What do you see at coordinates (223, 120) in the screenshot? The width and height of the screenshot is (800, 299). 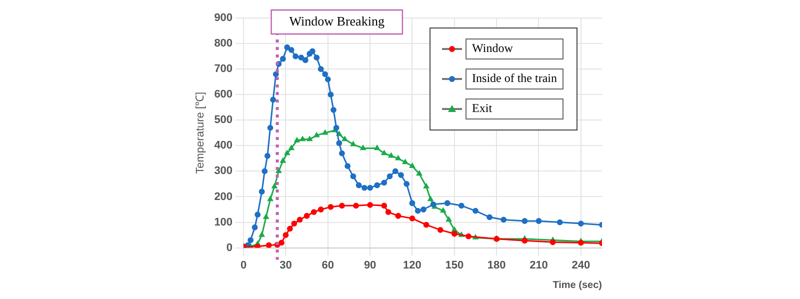 I see `y-tick-label: 500` at bounding box center [223, 120].